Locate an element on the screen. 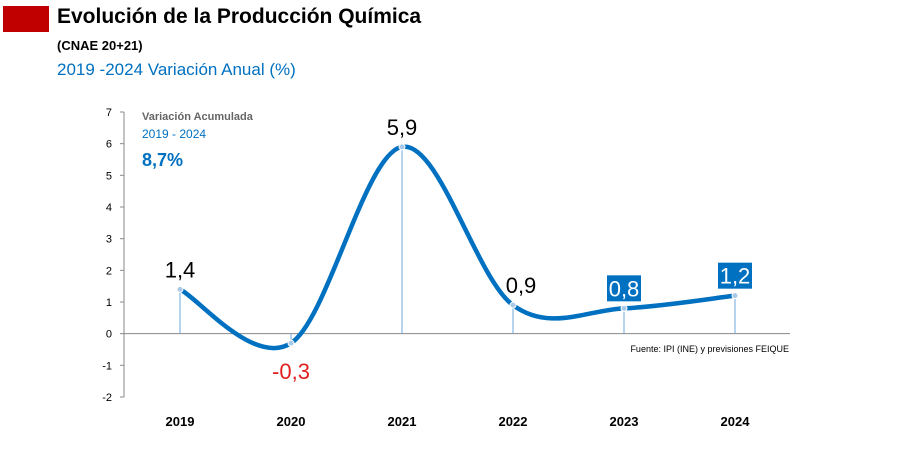 This screenshot has height=453, width=900. y-tick-label: -1 is located at coordinates (107, 366).